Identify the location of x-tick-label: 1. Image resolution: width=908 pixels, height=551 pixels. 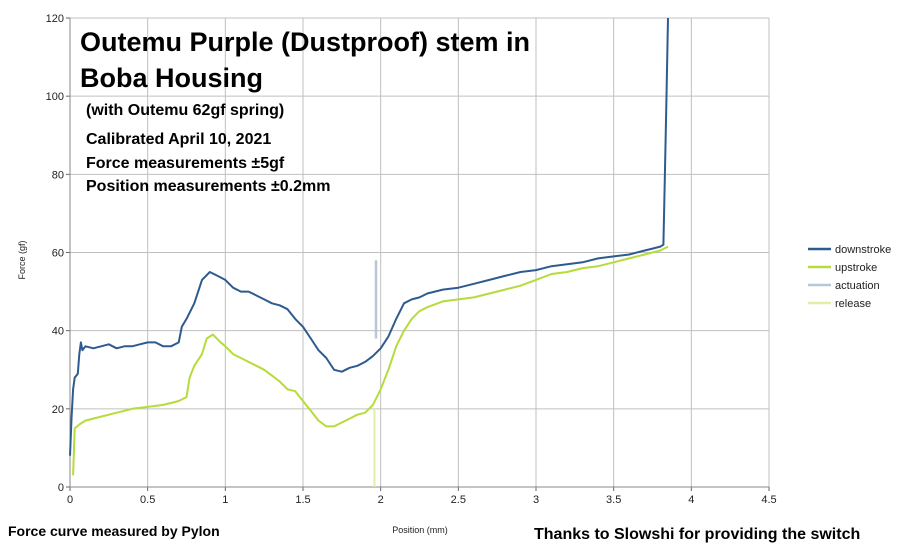
(225, 500).